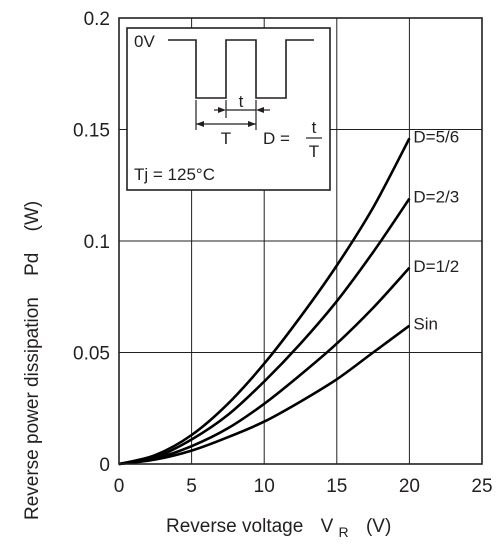  What do you see at coordinates (174, 174) in the screenshot?
I see `inset-temp-label: Tj = 125°C` at bounding box center [174, 174].